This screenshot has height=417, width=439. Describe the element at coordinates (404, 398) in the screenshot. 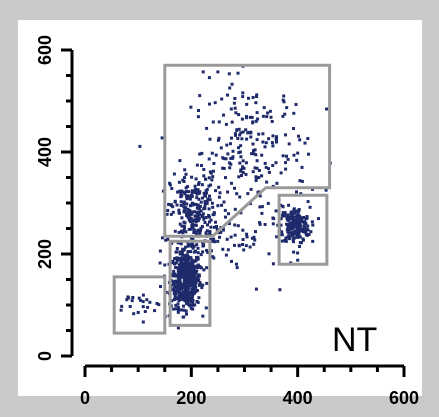

I see `x-tick-label: 600` at that location.